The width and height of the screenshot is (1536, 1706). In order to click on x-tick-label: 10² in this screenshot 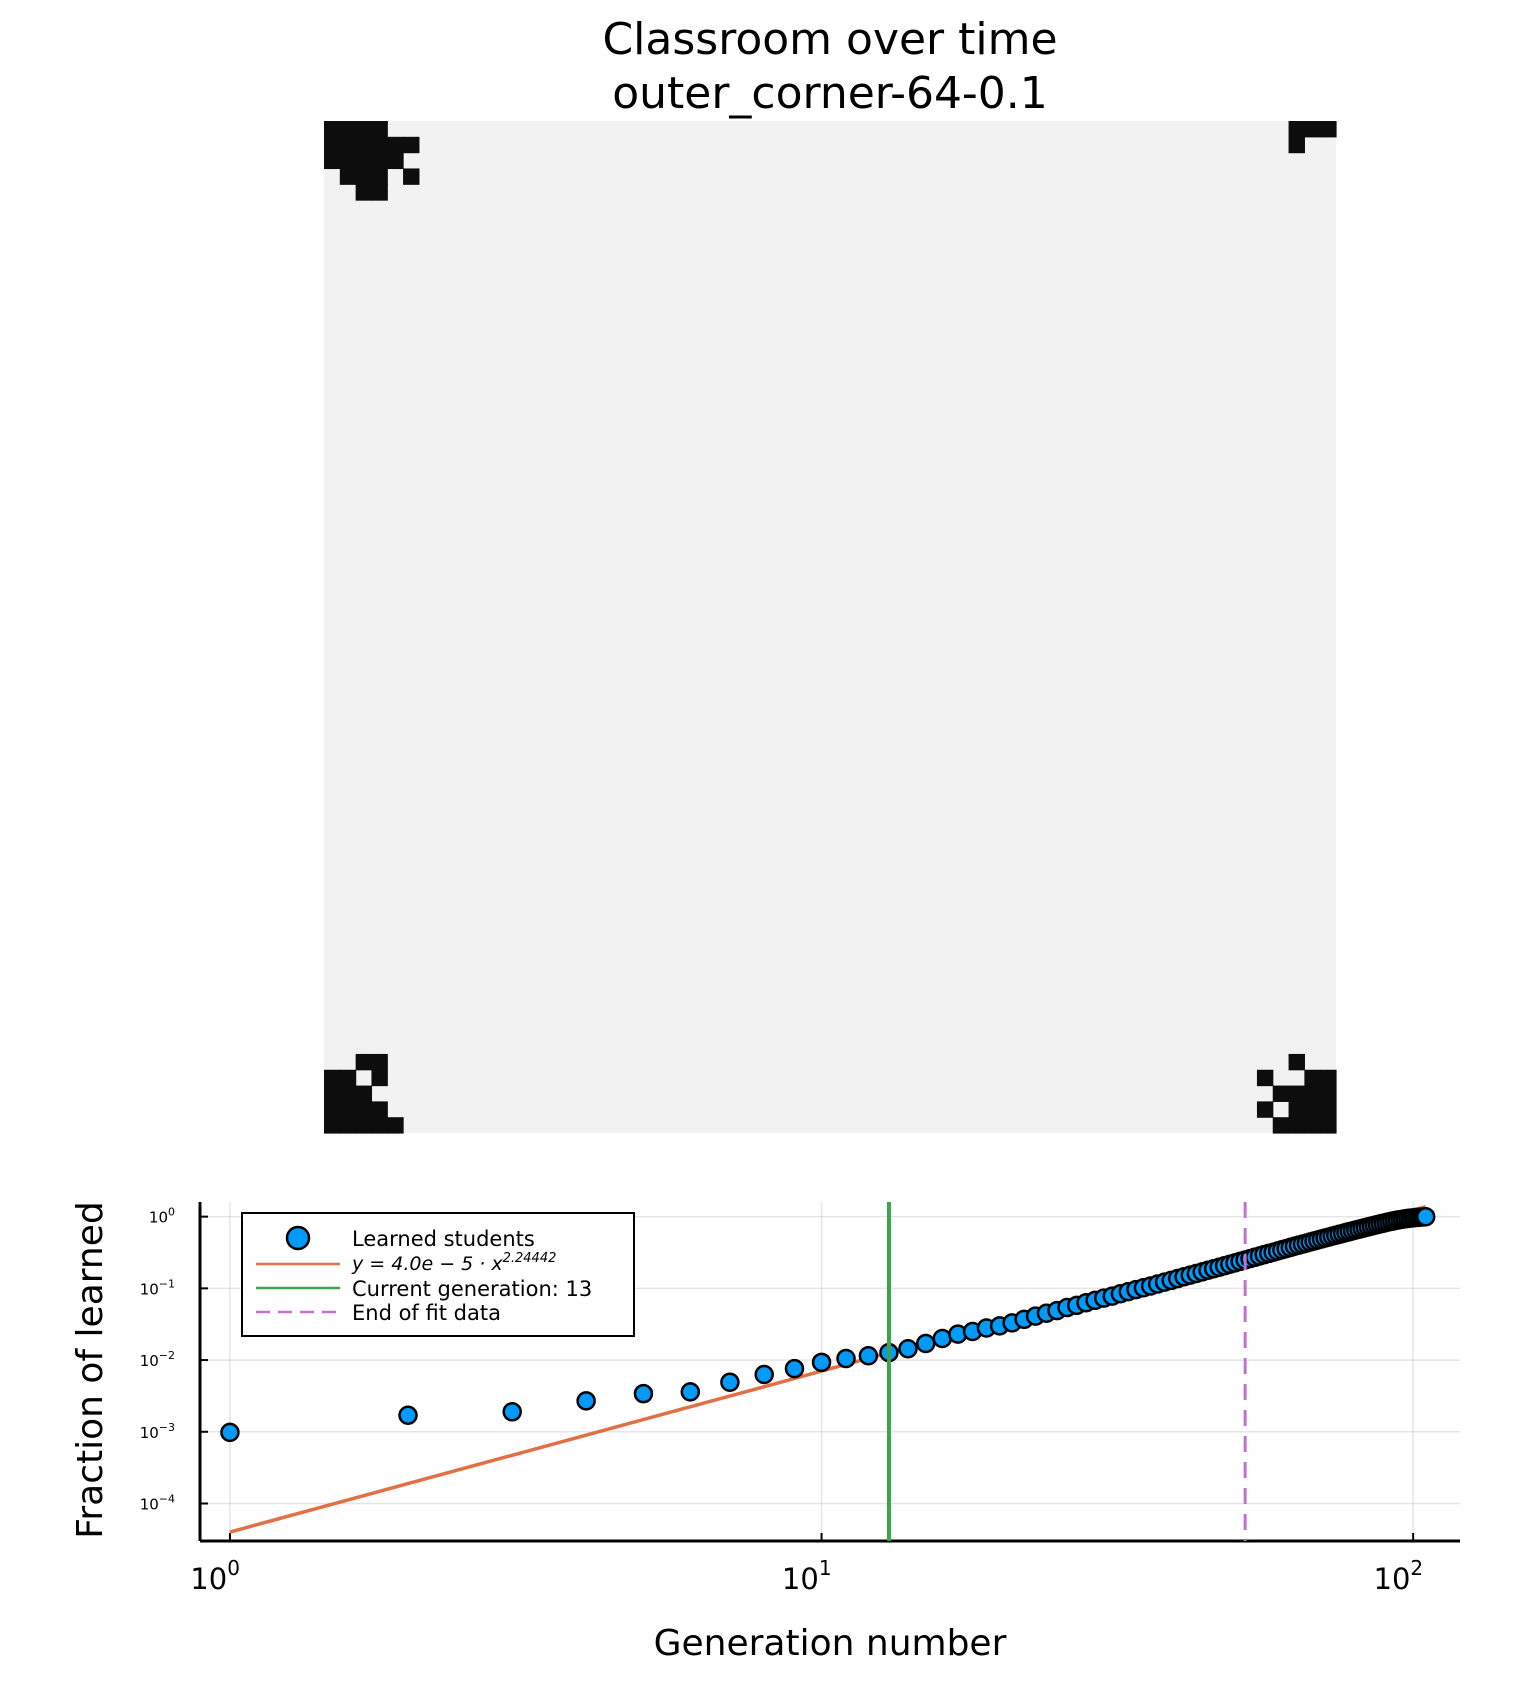, I will do `click(1399, 1576)`.